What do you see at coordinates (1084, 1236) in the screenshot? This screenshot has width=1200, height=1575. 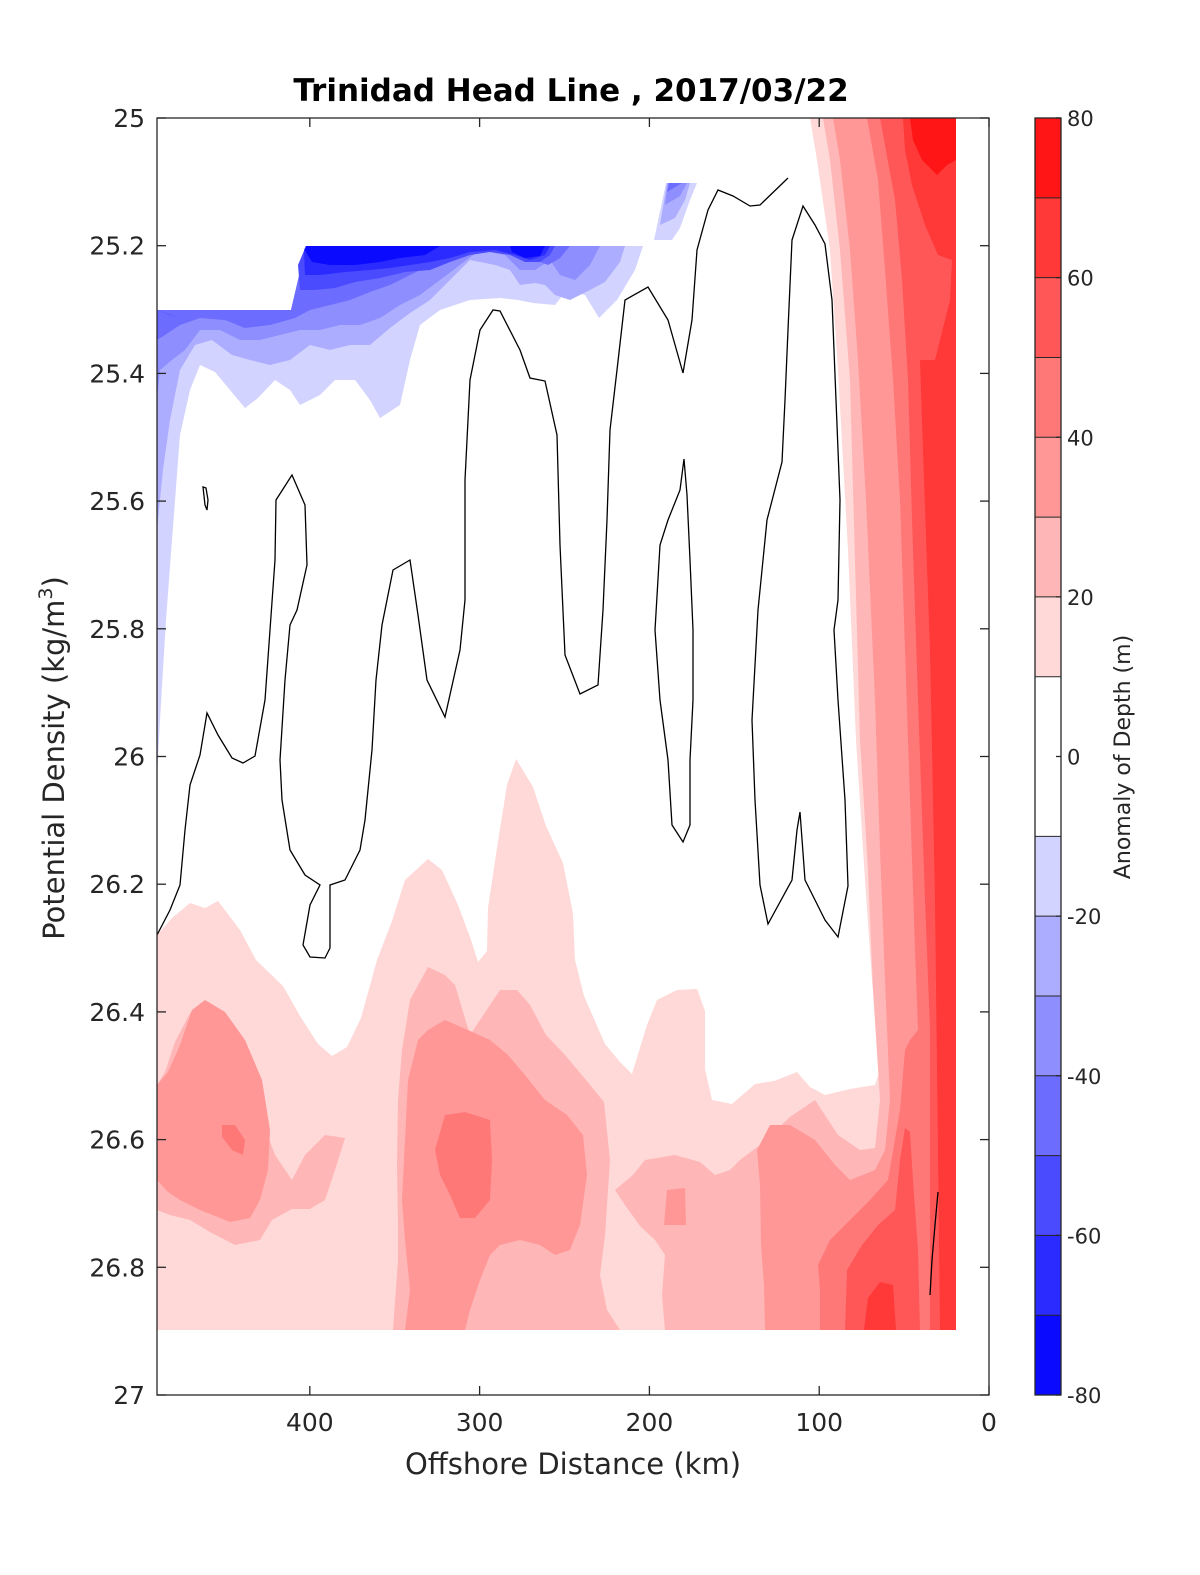 I see `colorbar-tick-label: -60` at bounding box center [1084, 1236].